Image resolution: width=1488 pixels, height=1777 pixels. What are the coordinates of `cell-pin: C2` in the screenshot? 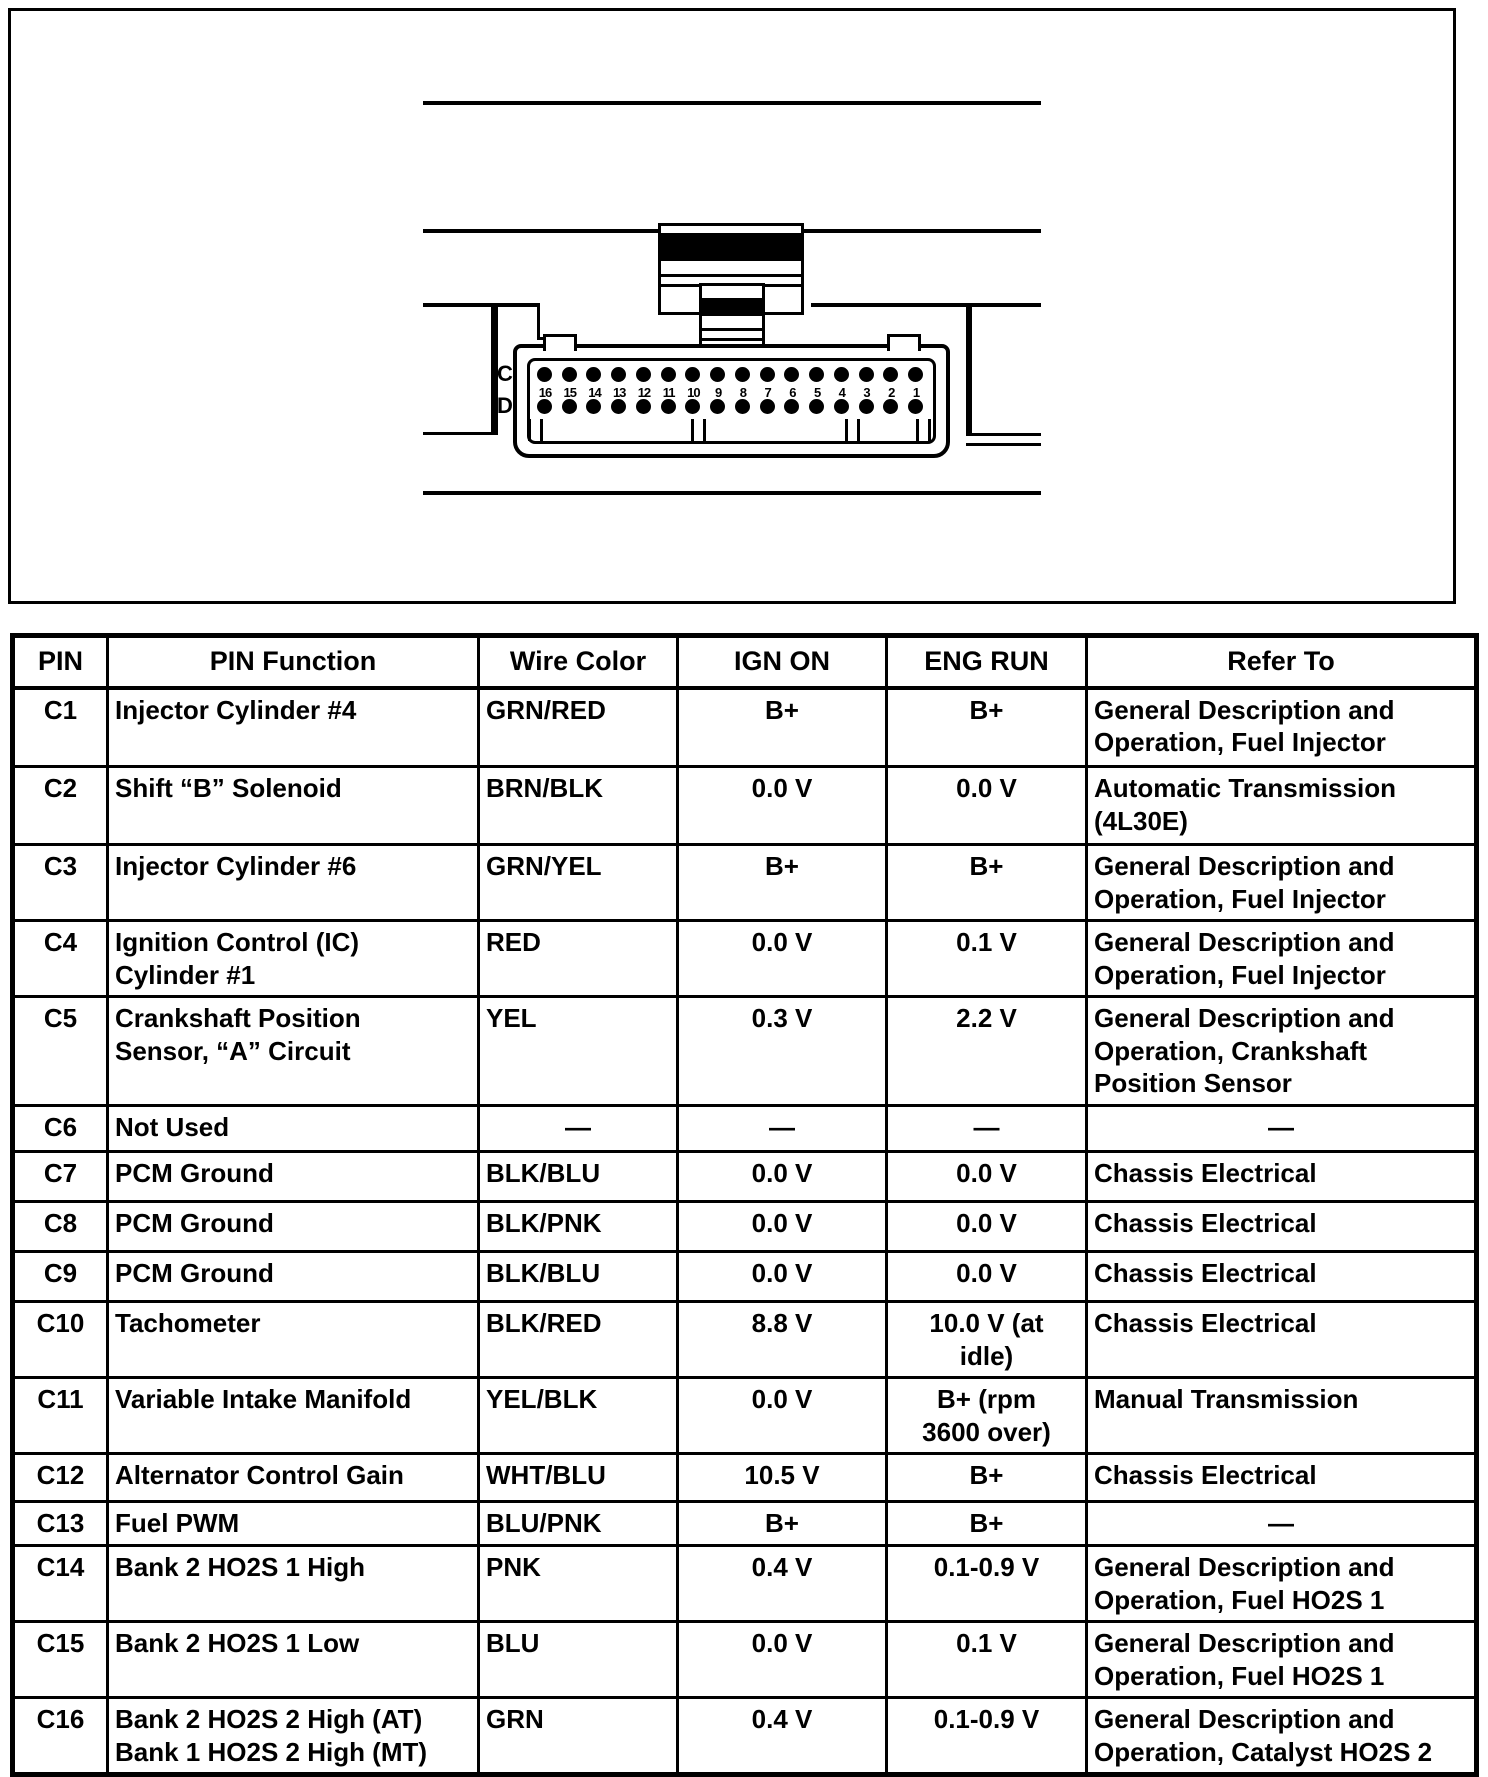 It's located at (60, 805).